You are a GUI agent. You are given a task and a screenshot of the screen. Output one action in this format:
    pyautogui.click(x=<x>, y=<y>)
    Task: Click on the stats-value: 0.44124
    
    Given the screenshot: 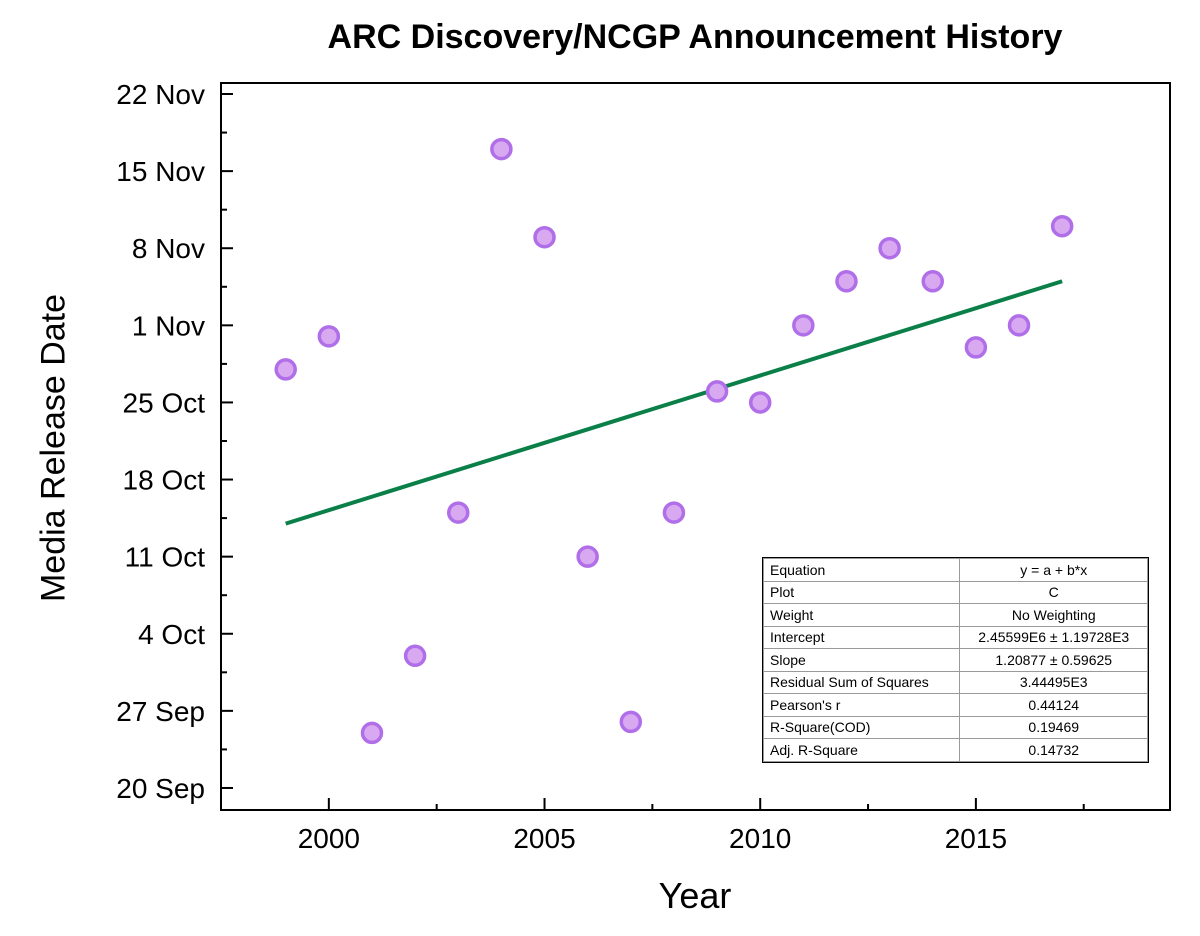 What is the action you would take?
    pyautogui.click(x=1053, y=705)
    